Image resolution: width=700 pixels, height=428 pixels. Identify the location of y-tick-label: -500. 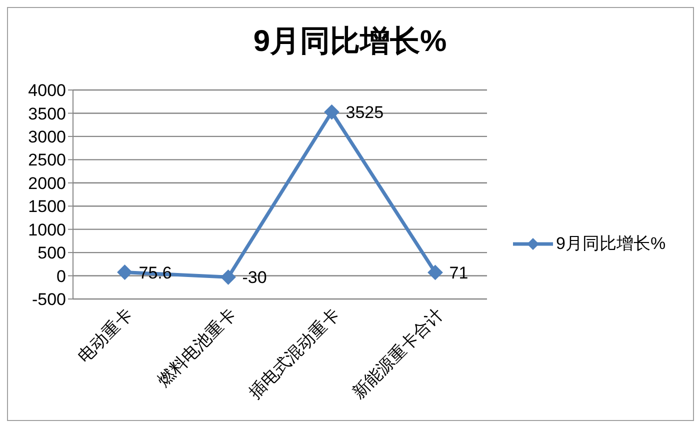
(49, 300).